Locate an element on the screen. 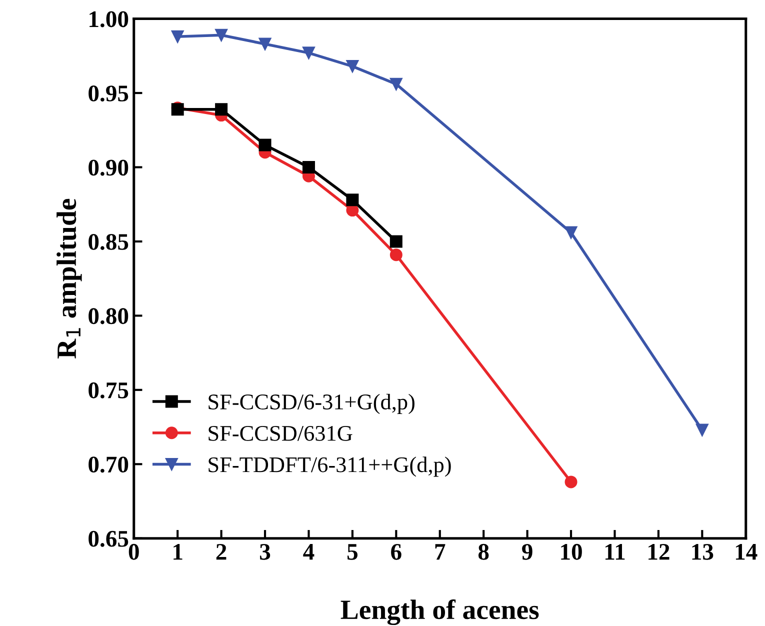 The width and height of the screenshot is (765, 626). x-tick-label: 7 is located at coordinates (440, 552).